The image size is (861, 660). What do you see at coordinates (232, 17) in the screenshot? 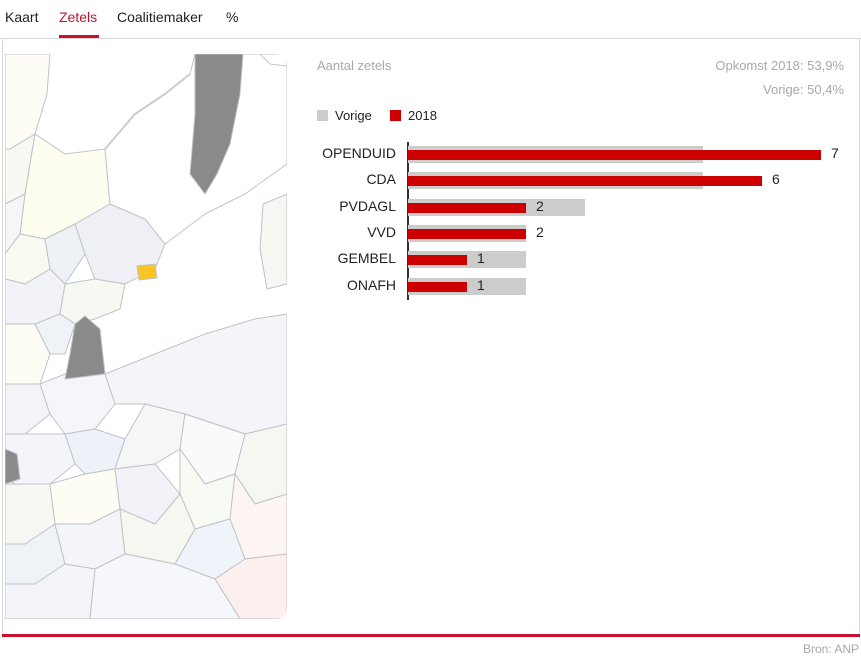
I see `tab-percentage: %` at bounding box center [232, 17].